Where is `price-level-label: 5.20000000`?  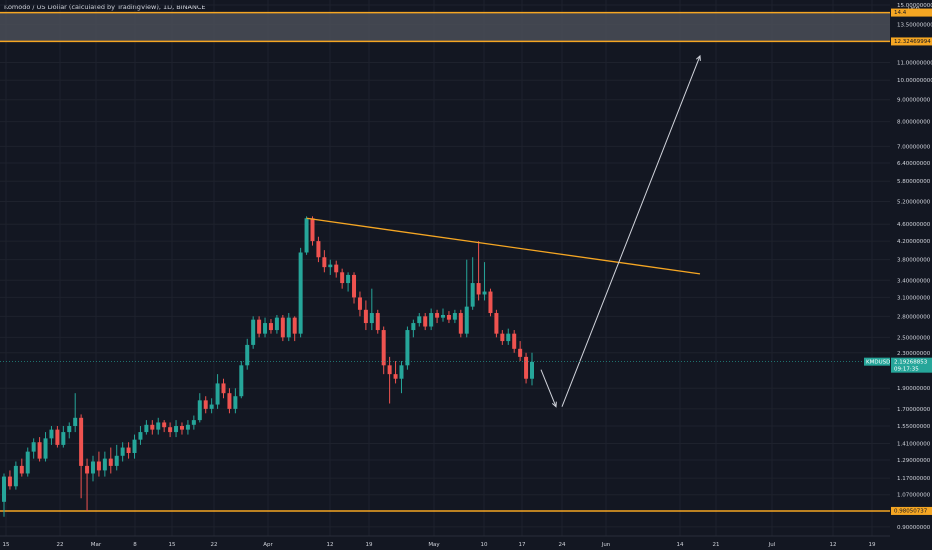
price-level-label: 5.20000000 is located at coordinates (914, 202).